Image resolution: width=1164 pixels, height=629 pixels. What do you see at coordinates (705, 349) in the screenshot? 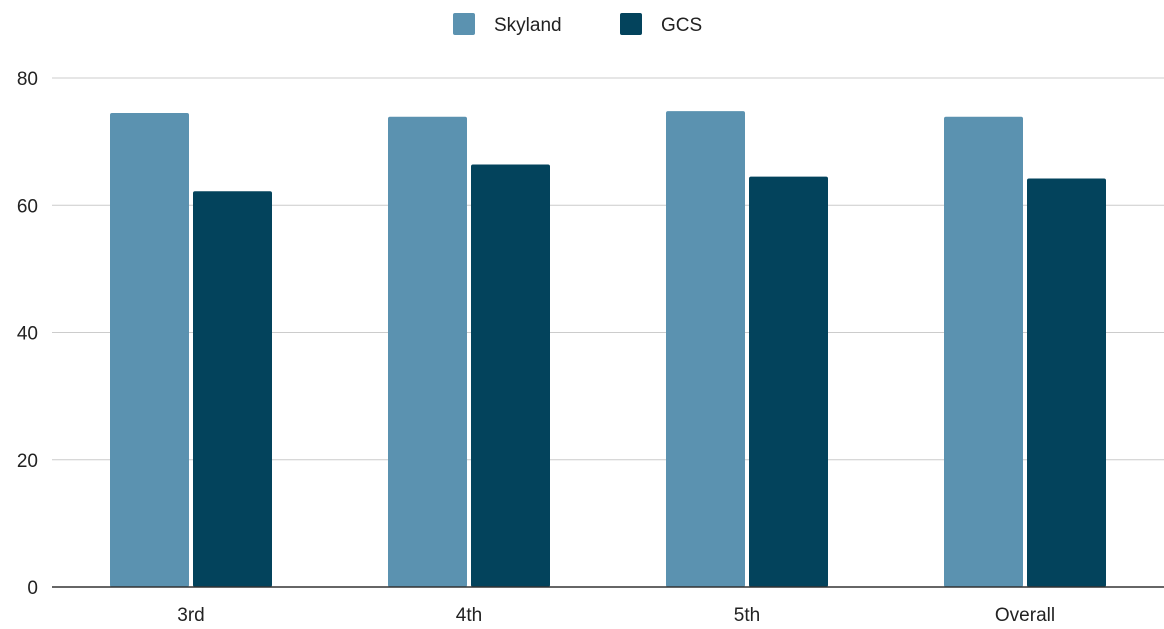
I see `bar-skyland-5th` at bounding box center [705, 349].